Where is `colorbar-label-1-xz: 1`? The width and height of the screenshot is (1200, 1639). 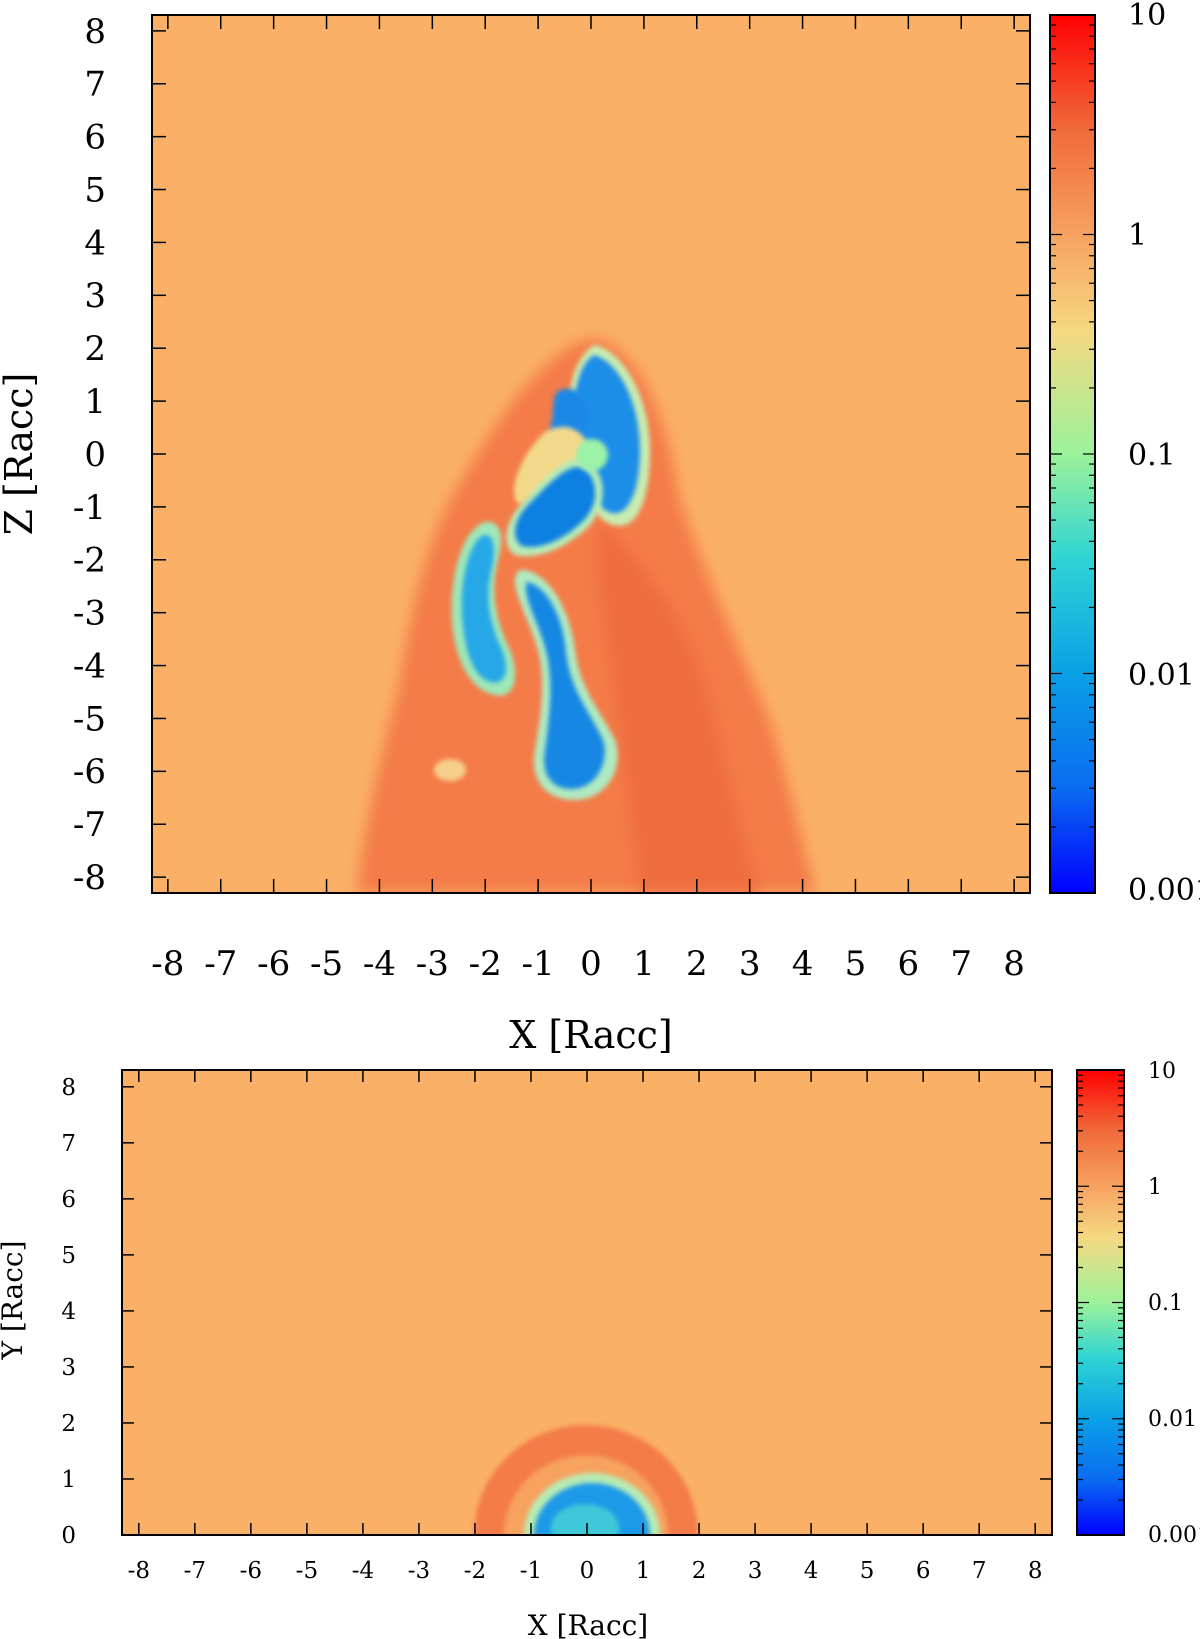
colorbar-label-1-xz: 1 is located at coordinates (1137, 235).